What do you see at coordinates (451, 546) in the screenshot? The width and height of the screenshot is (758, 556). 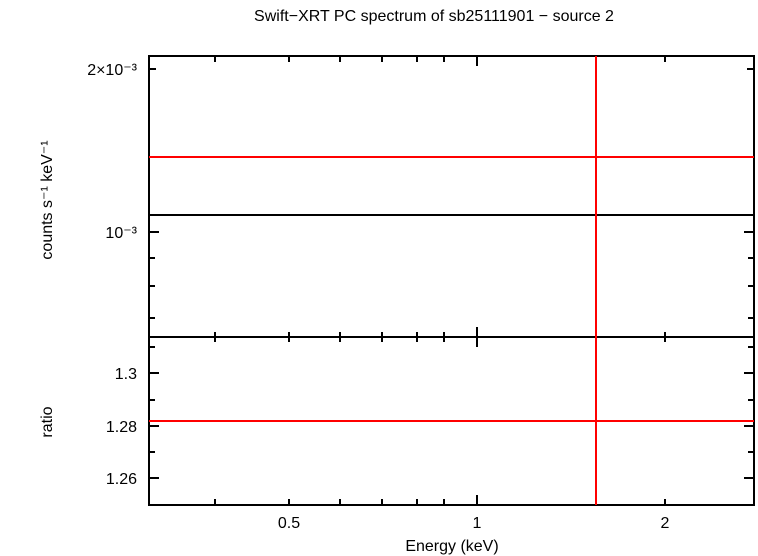 I see `x-axis-label: Energy (keV)` at bounding box center [451, 546].